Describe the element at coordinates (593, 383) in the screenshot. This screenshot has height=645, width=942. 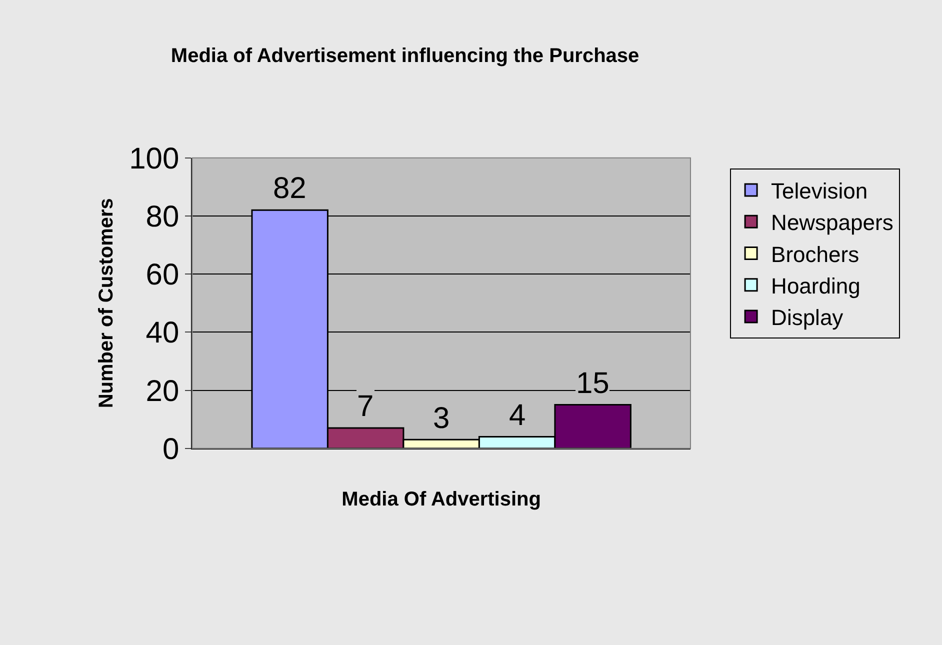
I see `data-label: 15` at that location.